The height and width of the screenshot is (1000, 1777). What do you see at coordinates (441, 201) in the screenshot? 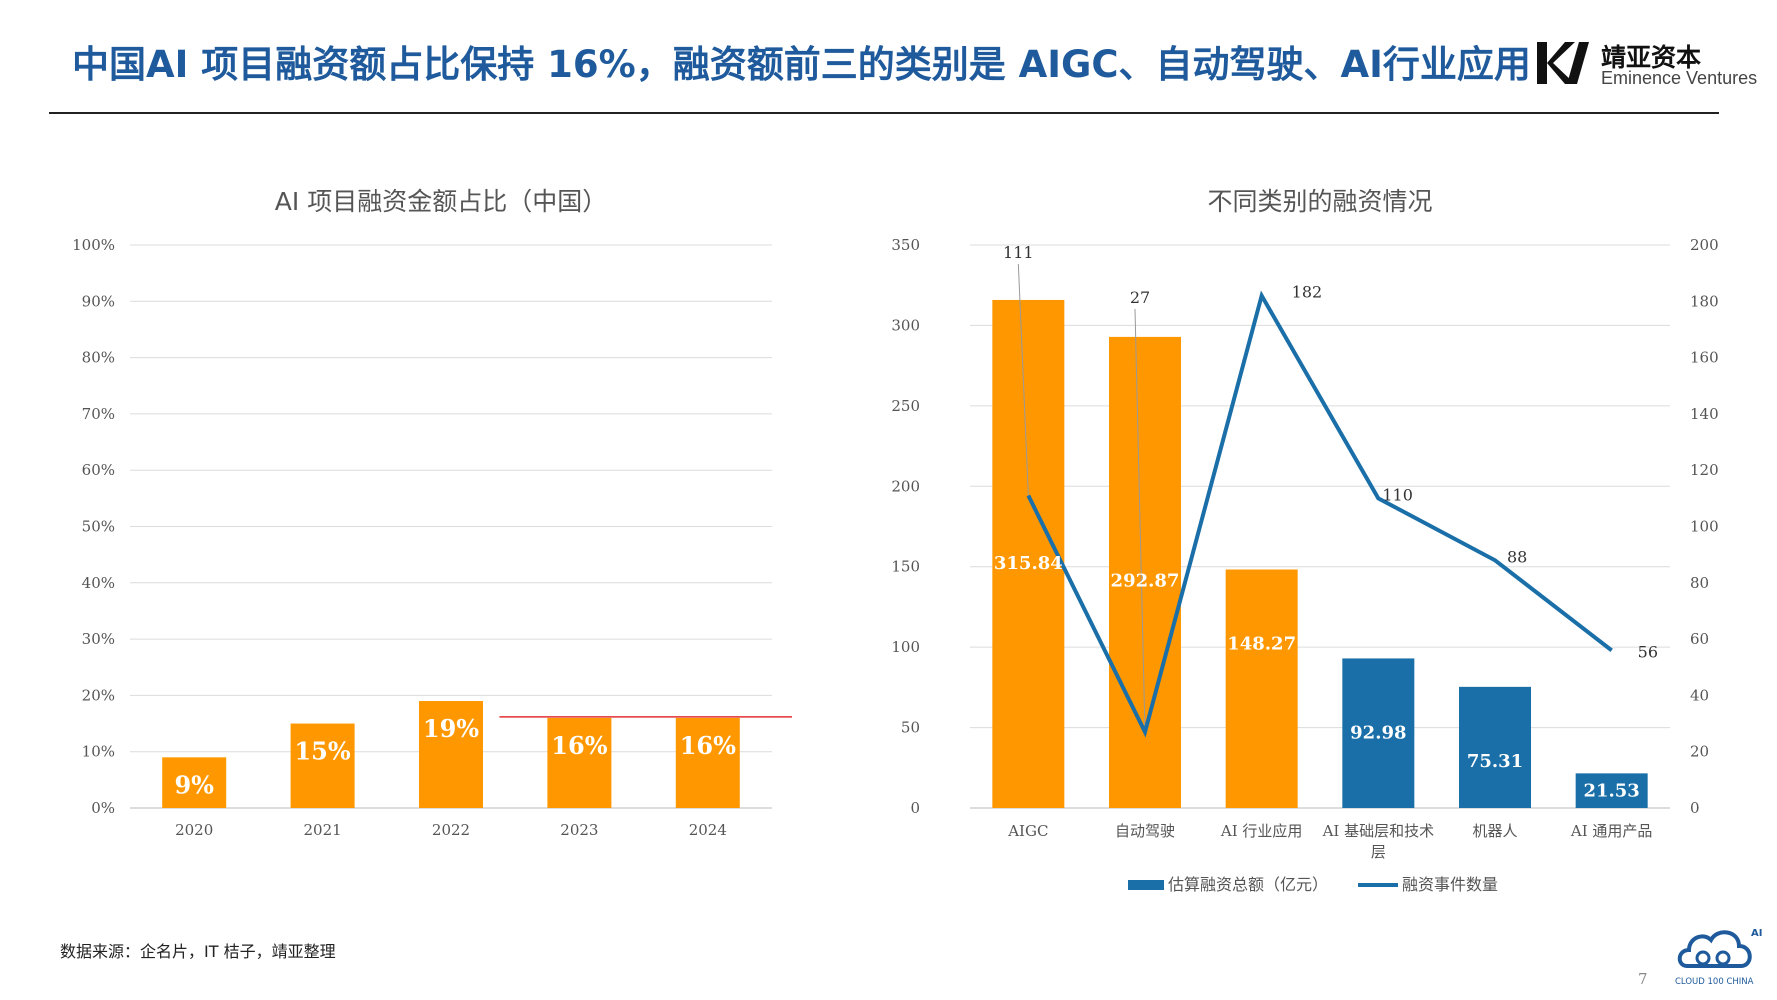
I see `chart-title: AI 项目融资金额占比（中国）` at bounding box center [441, 201].